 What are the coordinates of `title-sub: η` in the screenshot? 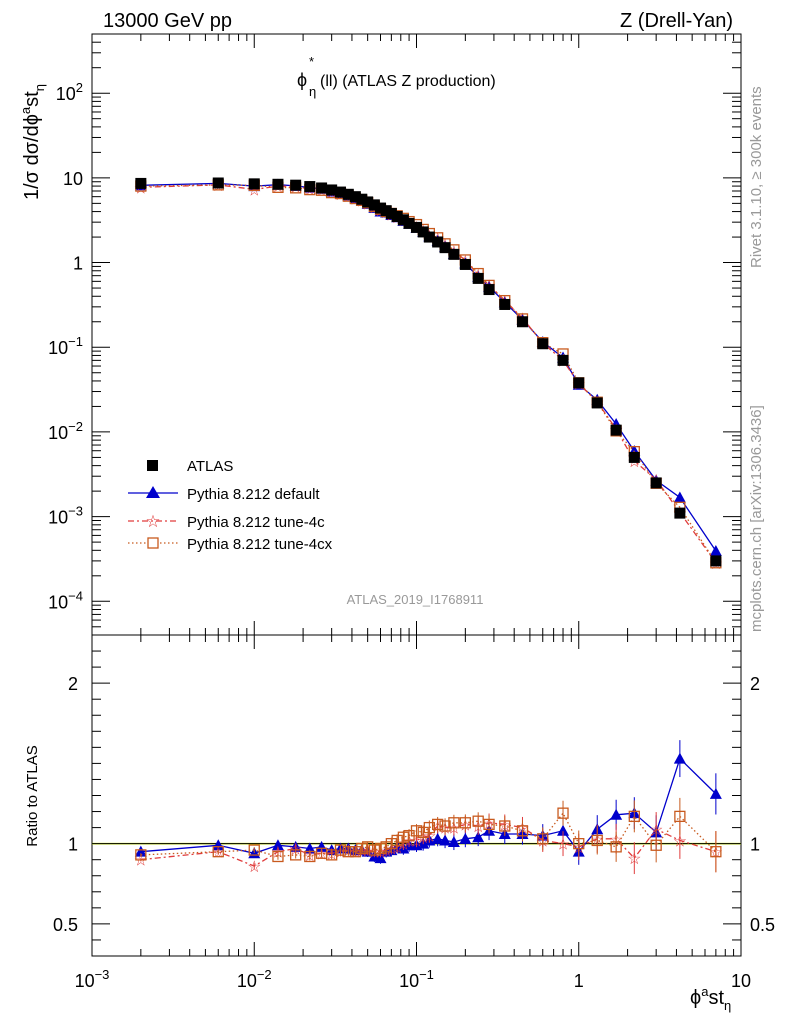 It's located at (312, 91).